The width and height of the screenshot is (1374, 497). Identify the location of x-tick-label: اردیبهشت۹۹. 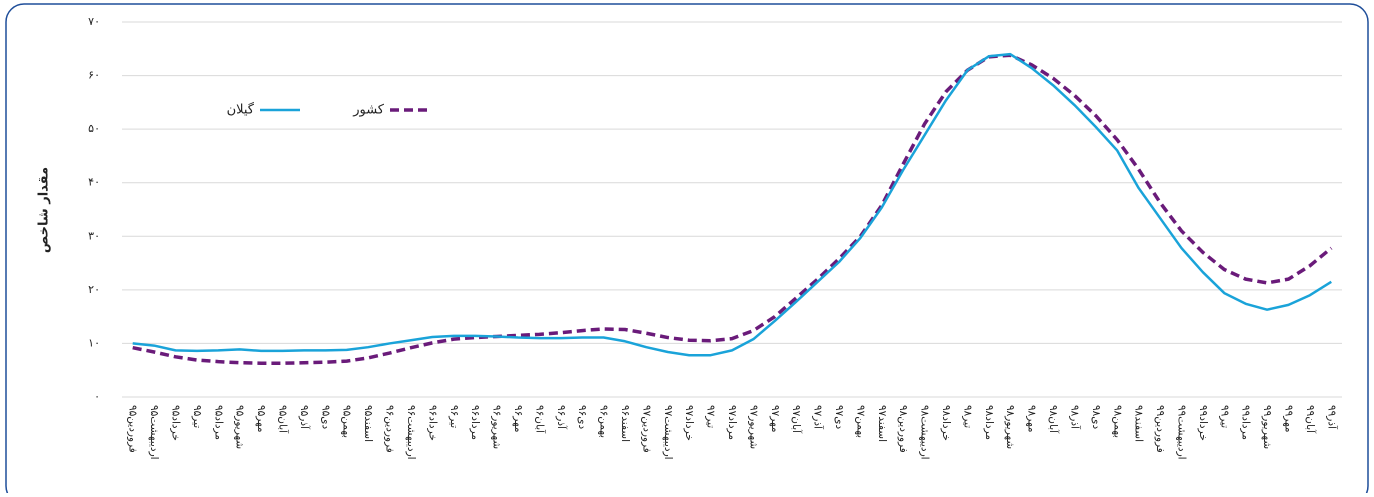
(1181, 432).